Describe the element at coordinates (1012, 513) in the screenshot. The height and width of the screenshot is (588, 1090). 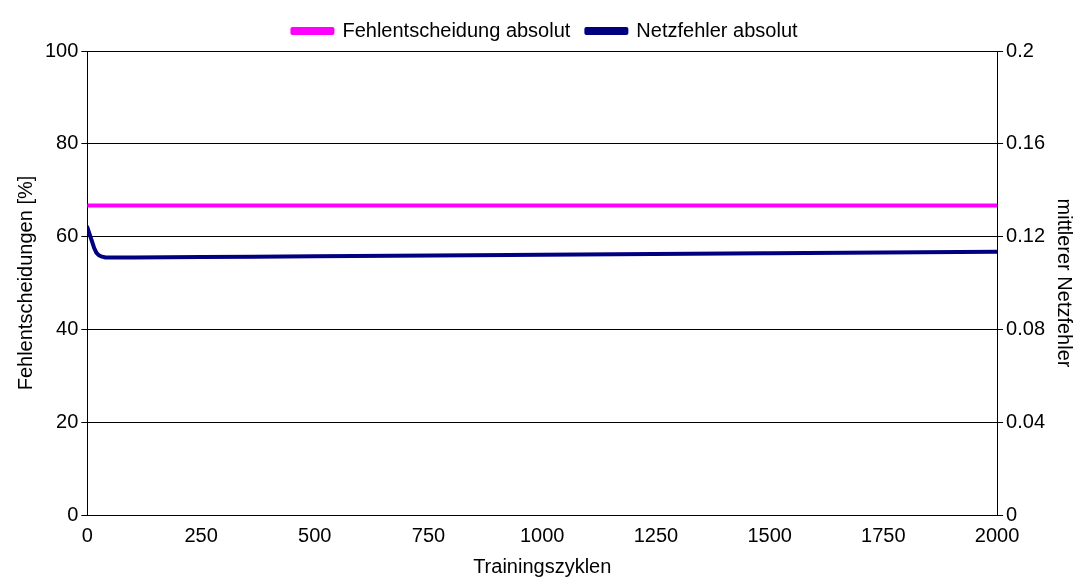
I see `y2-tick-label: 0` at that location.